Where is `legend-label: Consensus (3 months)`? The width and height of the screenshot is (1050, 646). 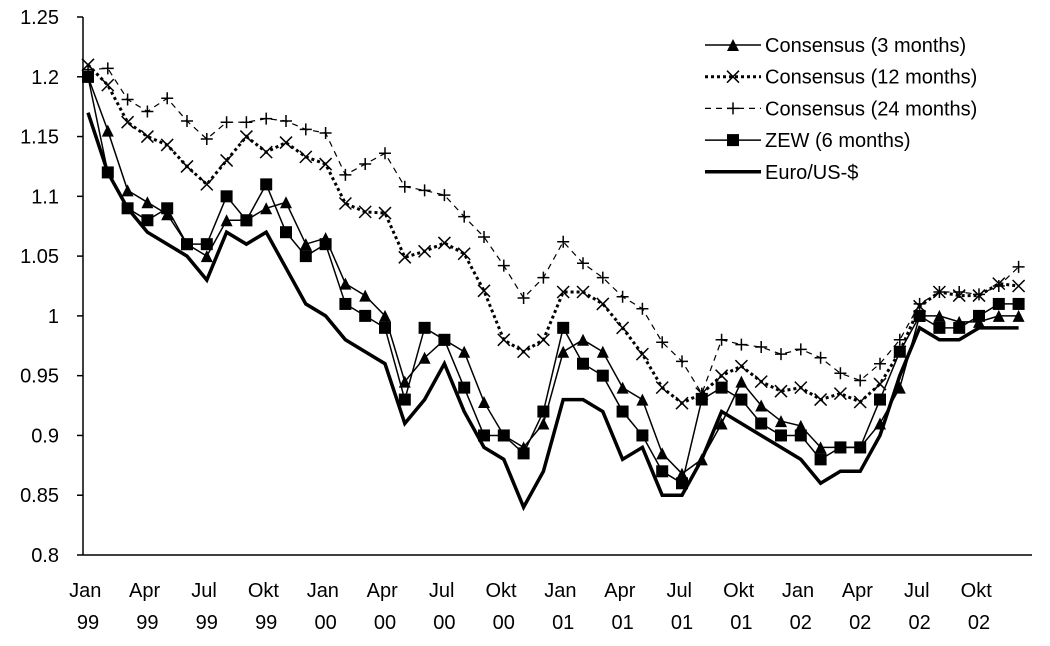
legend-label: Consensus (3 months) is located at coordinates (865, 46).